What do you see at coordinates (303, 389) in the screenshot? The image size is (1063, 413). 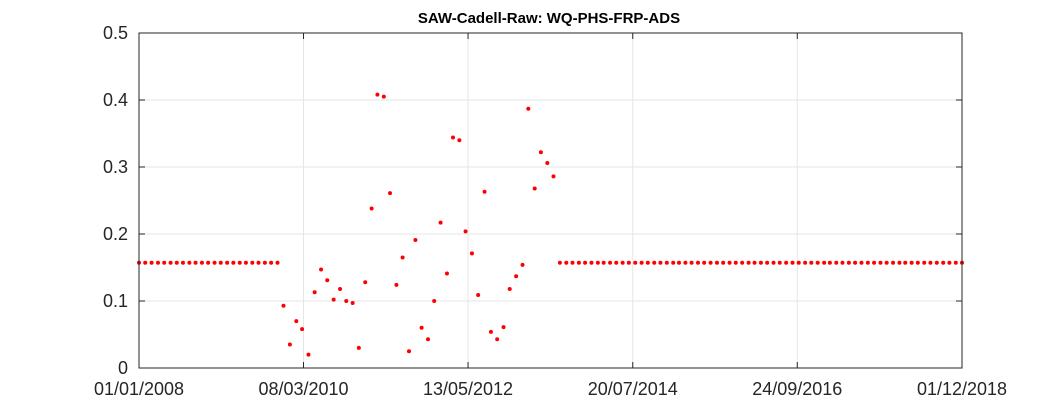 I see `x-tick-label: 08/03/2010` at bounding box center [303, 389].